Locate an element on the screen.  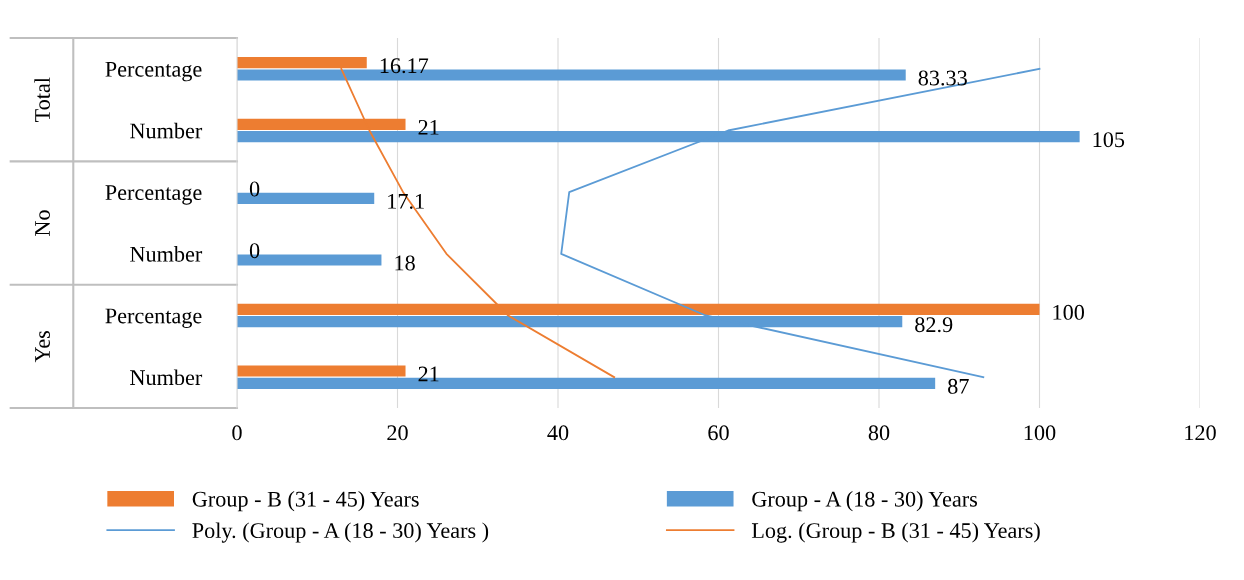
data-label: 18 is located at coordinates (405, 263).